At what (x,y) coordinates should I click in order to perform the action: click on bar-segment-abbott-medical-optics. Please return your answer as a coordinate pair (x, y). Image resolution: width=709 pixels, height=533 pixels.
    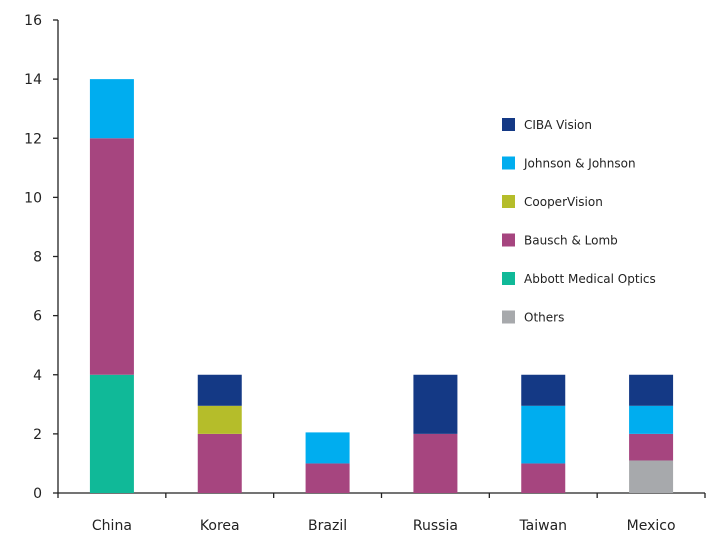
    Looking at the image, I should click on (111, 433).